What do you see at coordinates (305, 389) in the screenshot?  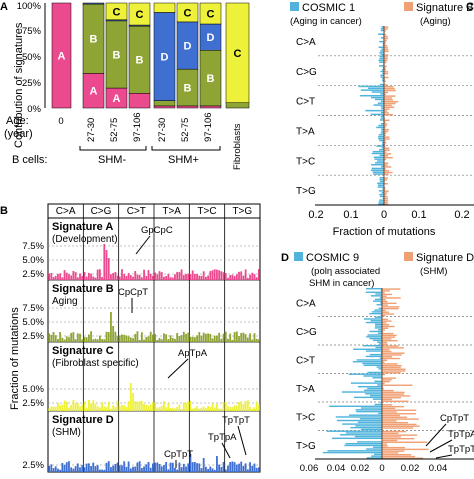 I see `panel-d-category-3: T>A` at bounding box center [305, 389].